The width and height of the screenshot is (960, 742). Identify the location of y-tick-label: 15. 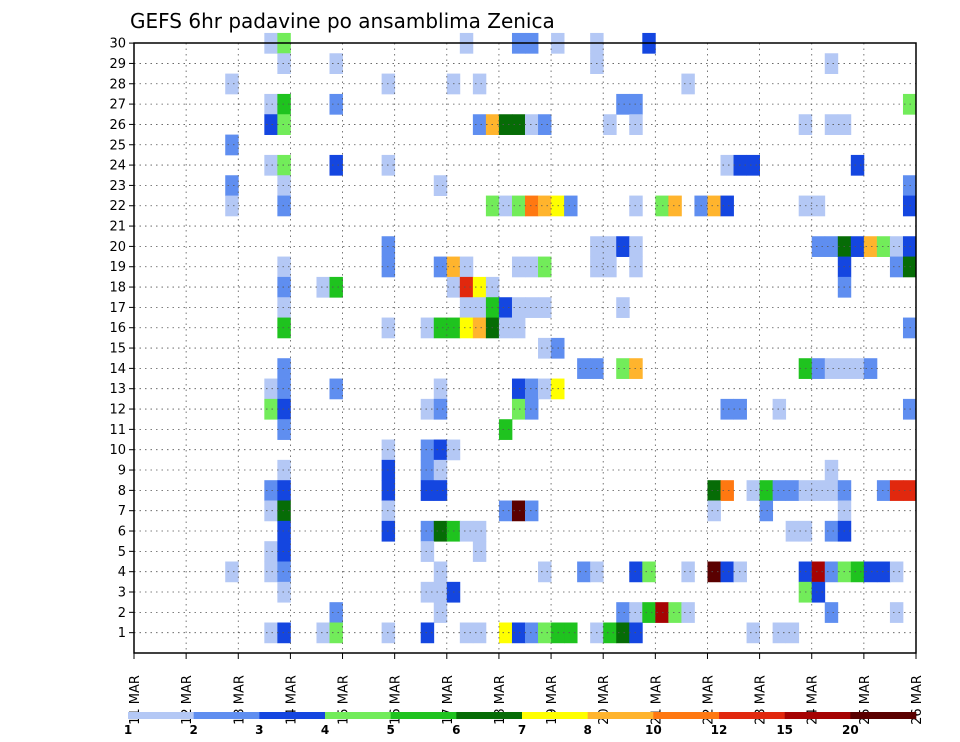
(117, 349).